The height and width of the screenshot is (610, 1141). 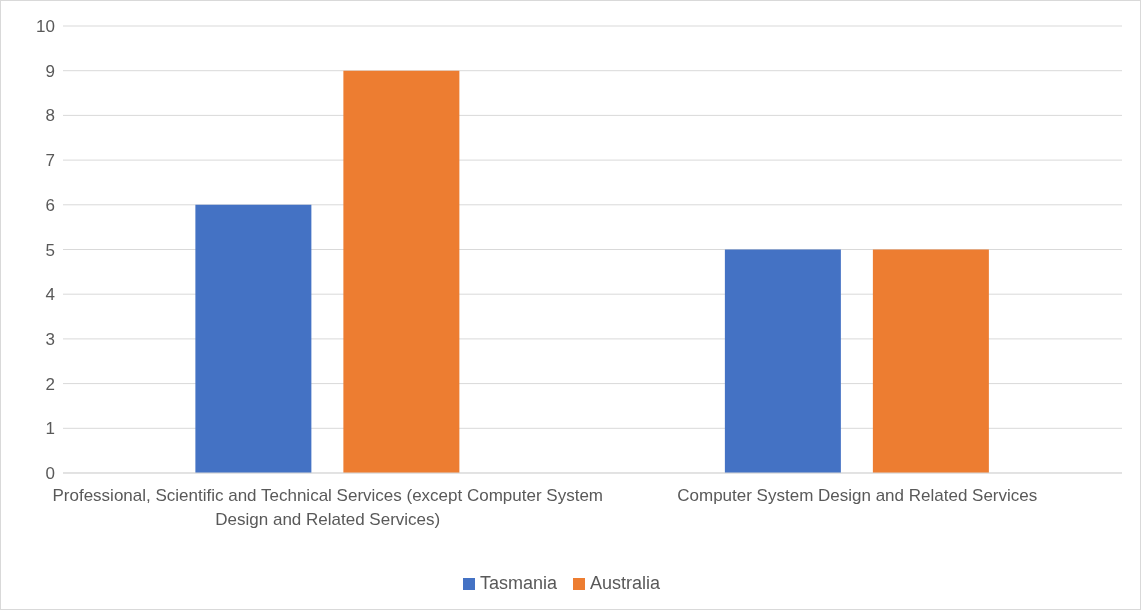 I want to click on y-tick-label: 5, so click(x=50, y=250).